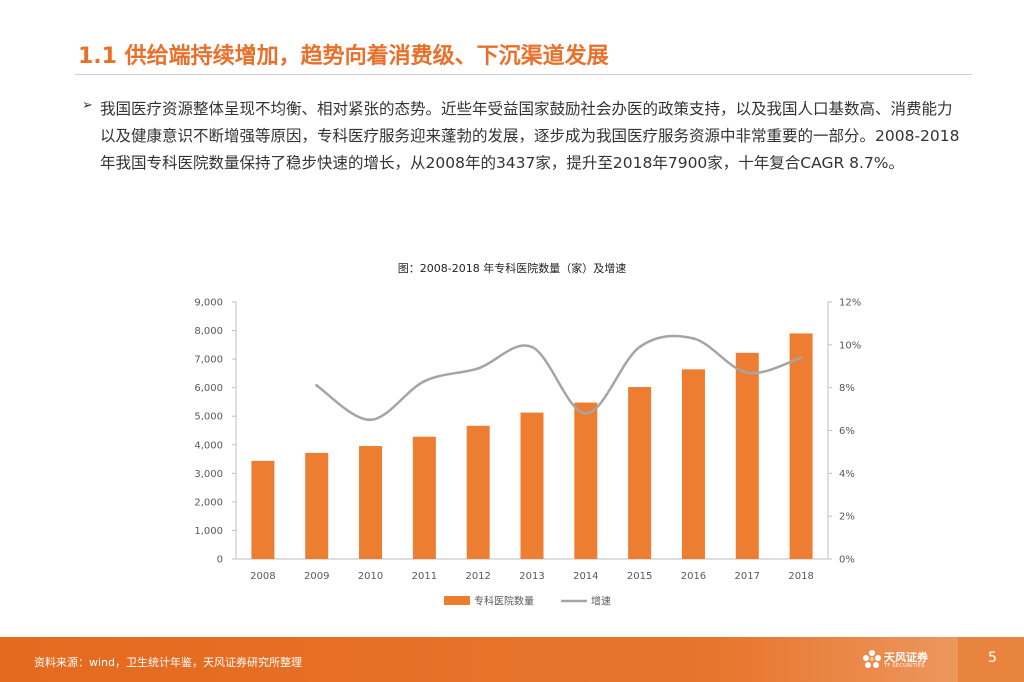 The width and height of the screenshot is (1024, 682). I want to click on page-number: 5, so click(992, 658).